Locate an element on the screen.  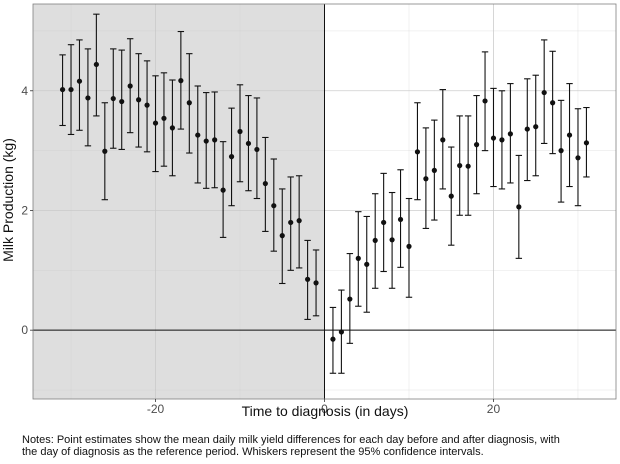
y-tick-label: 4 is located at coordinates (24, 91).